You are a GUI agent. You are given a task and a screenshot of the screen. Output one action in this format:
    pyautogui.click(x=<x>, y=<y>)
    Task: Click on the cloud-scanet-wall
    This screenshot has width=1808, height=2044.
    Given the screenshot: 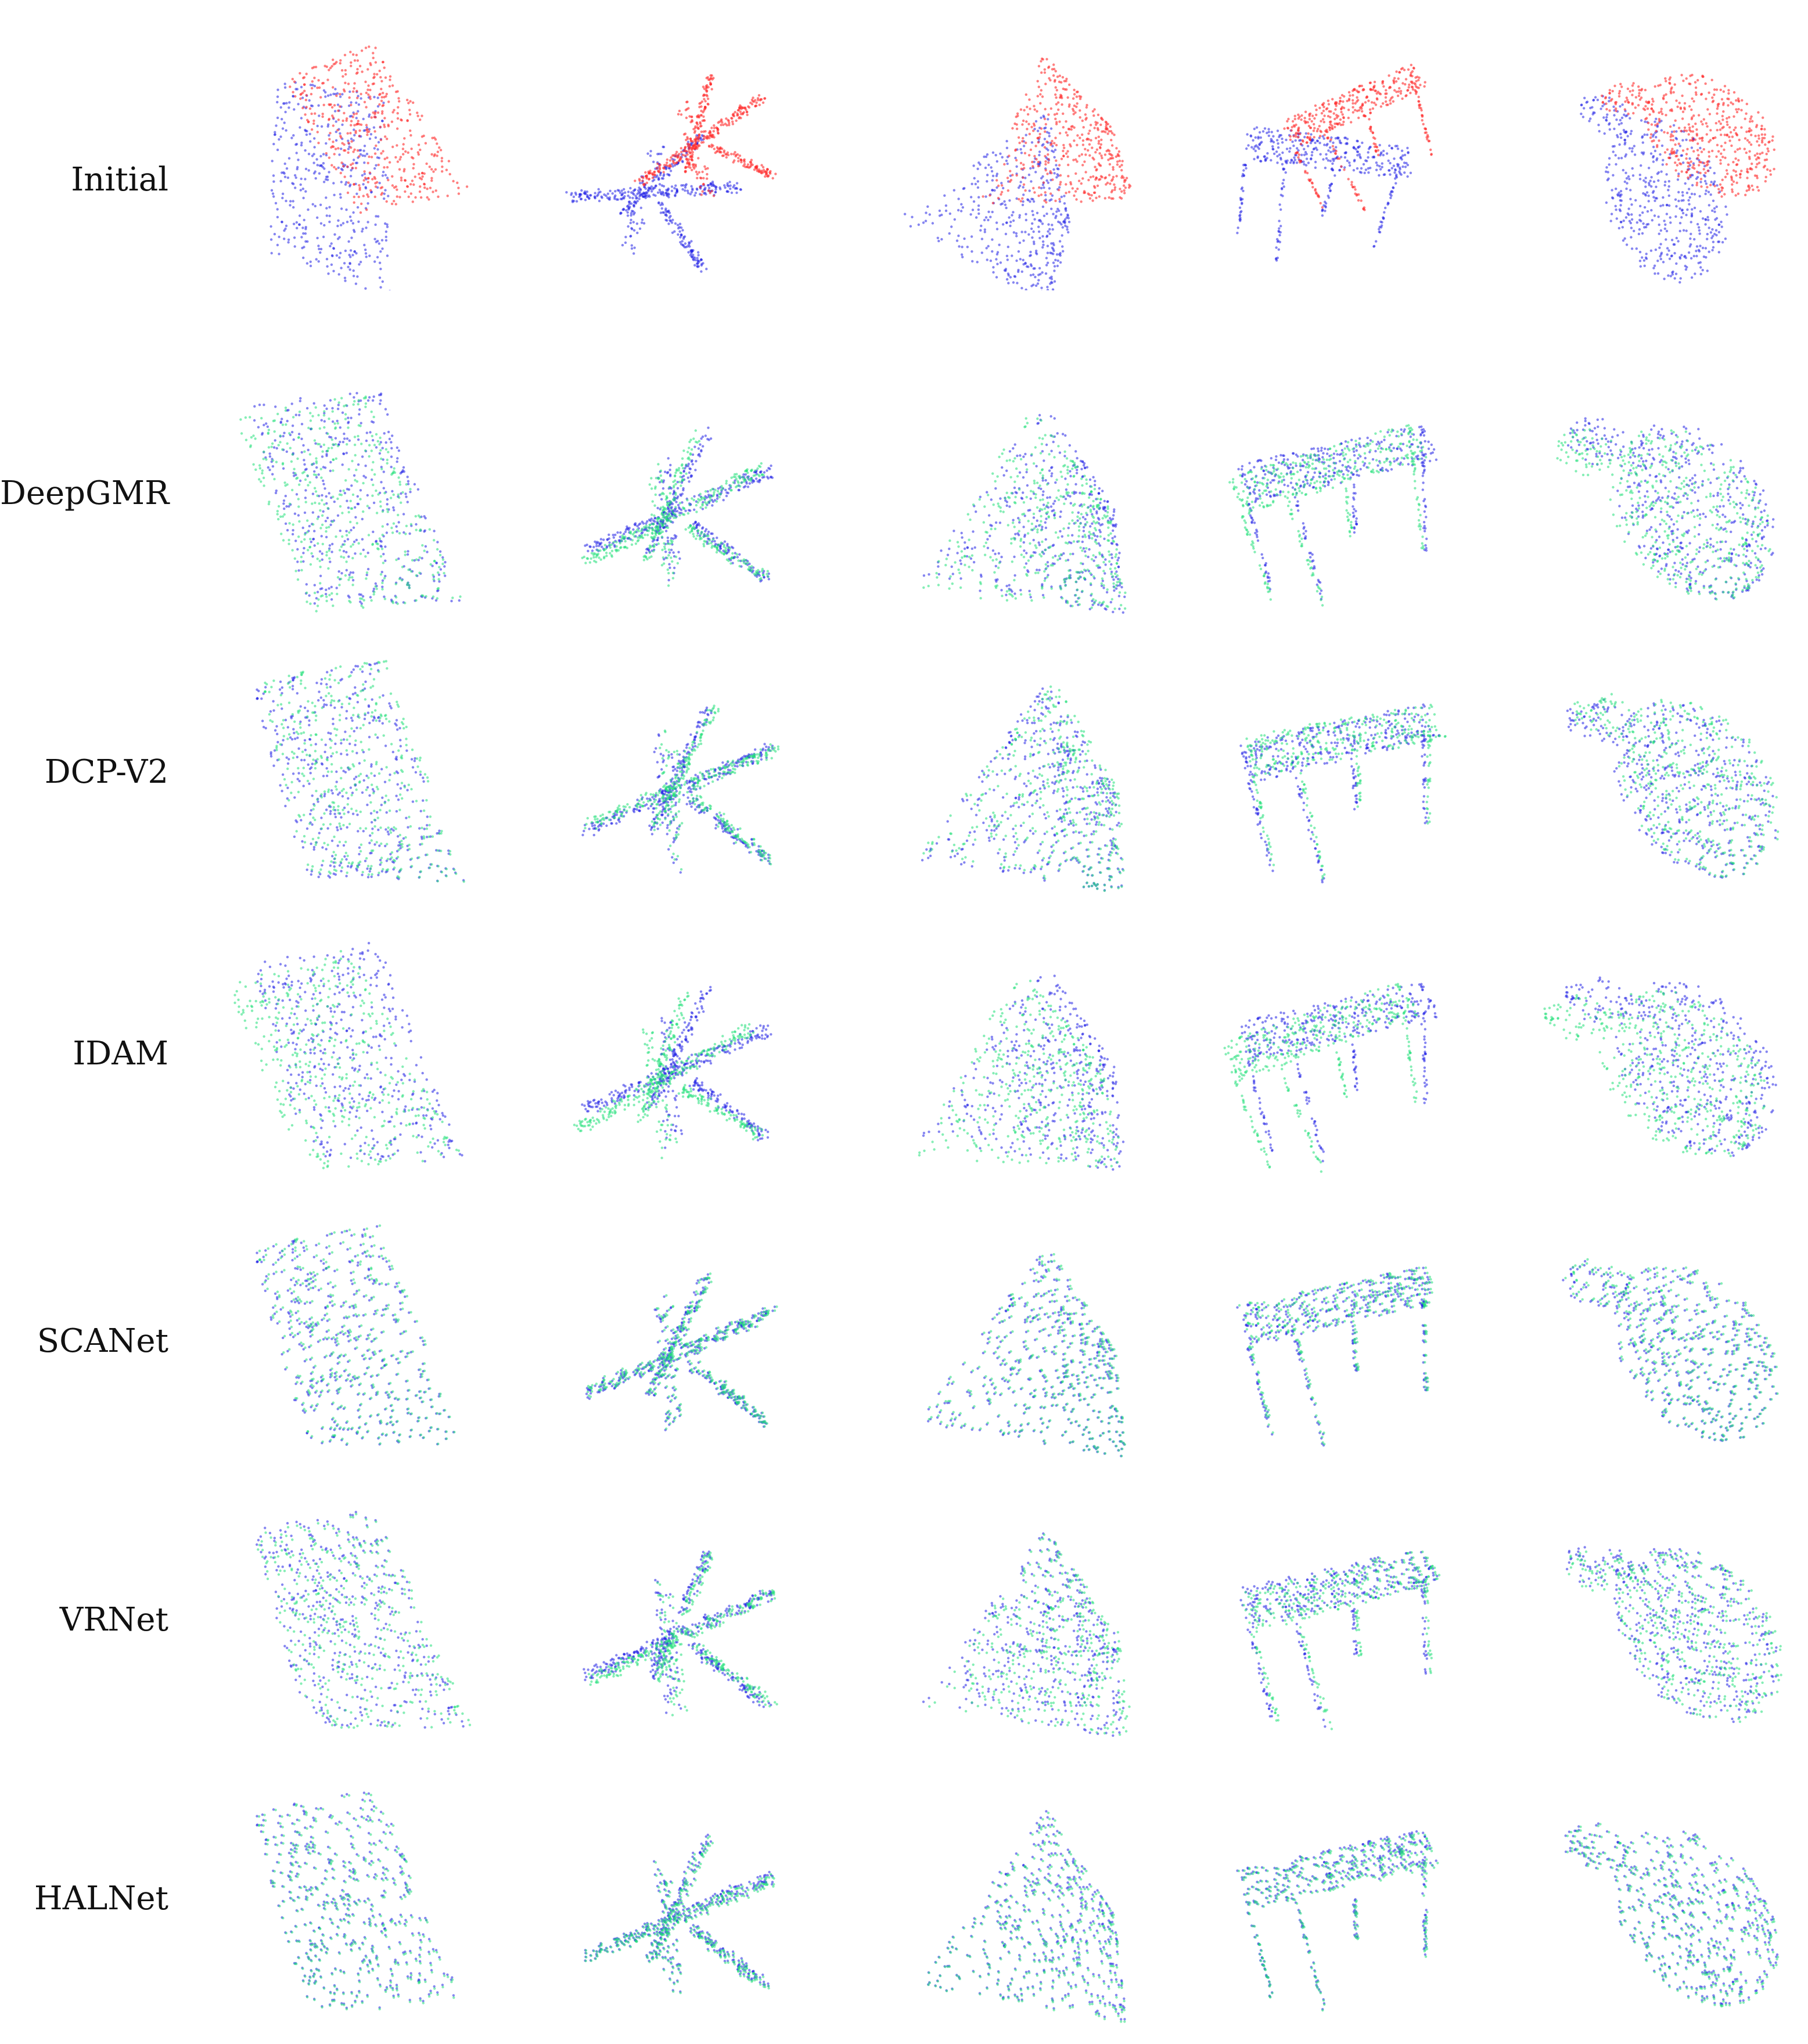 What is the action you would take?
    pyautogui.click(x=343, y=1338)
    